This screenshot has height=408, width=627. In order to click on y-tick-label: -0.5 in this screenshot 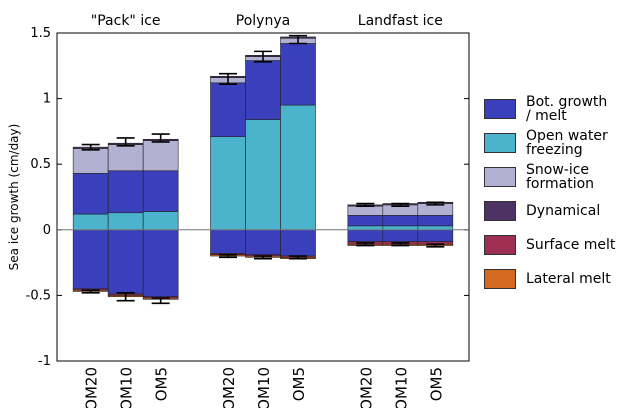, I will do `click(38, 295)`.